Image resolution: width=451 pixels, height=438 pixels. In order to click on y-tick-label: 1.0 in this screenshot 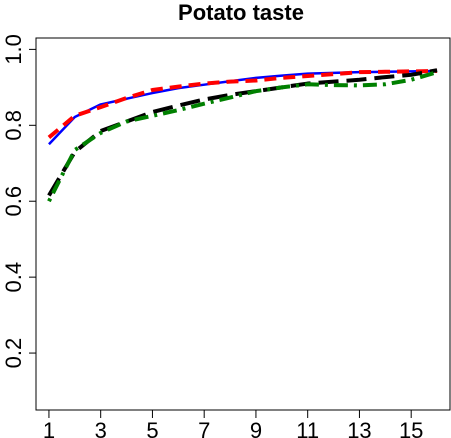, I will do `click(13, 49)`.